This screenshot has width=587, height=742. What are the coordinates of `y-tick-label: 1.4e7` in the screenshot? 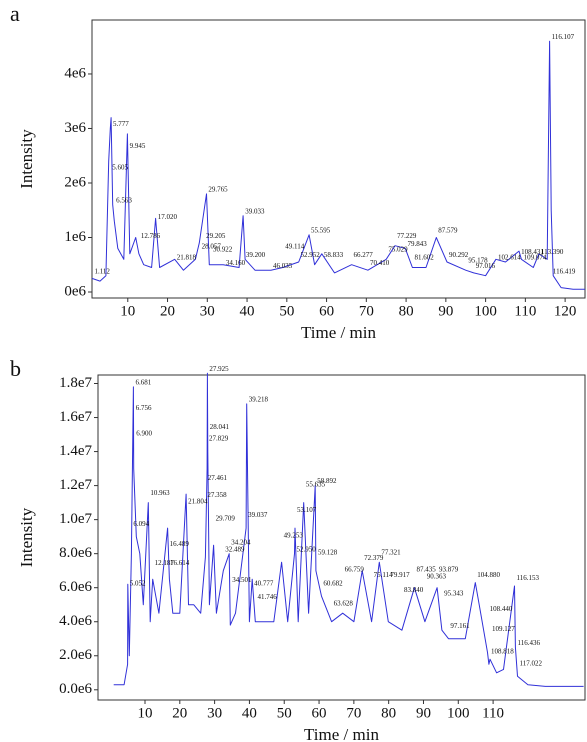 It's located at (75, 451).